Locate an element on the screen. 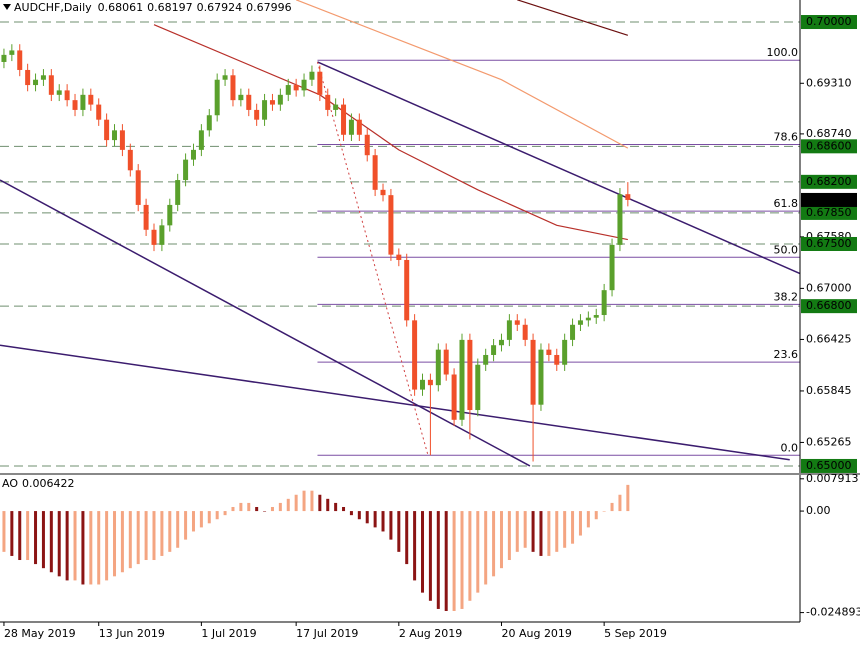  fib-label: 38.2 is located at coordinates (786, 296).